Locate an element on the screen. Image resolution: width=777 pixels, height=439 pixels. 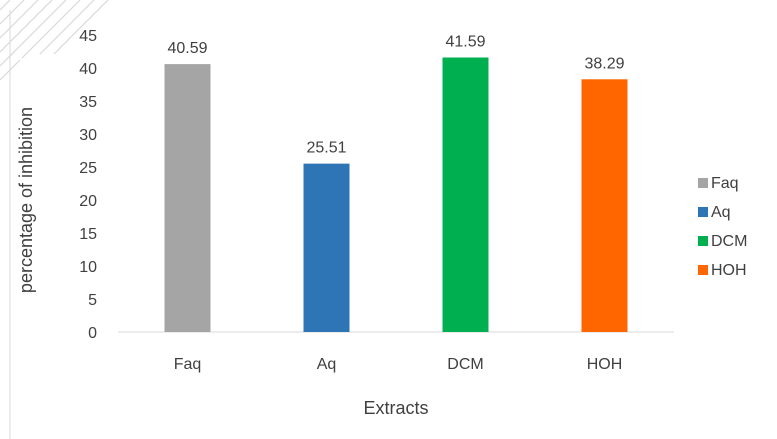
legend-label: DCM is located at coordinates (729, 241).